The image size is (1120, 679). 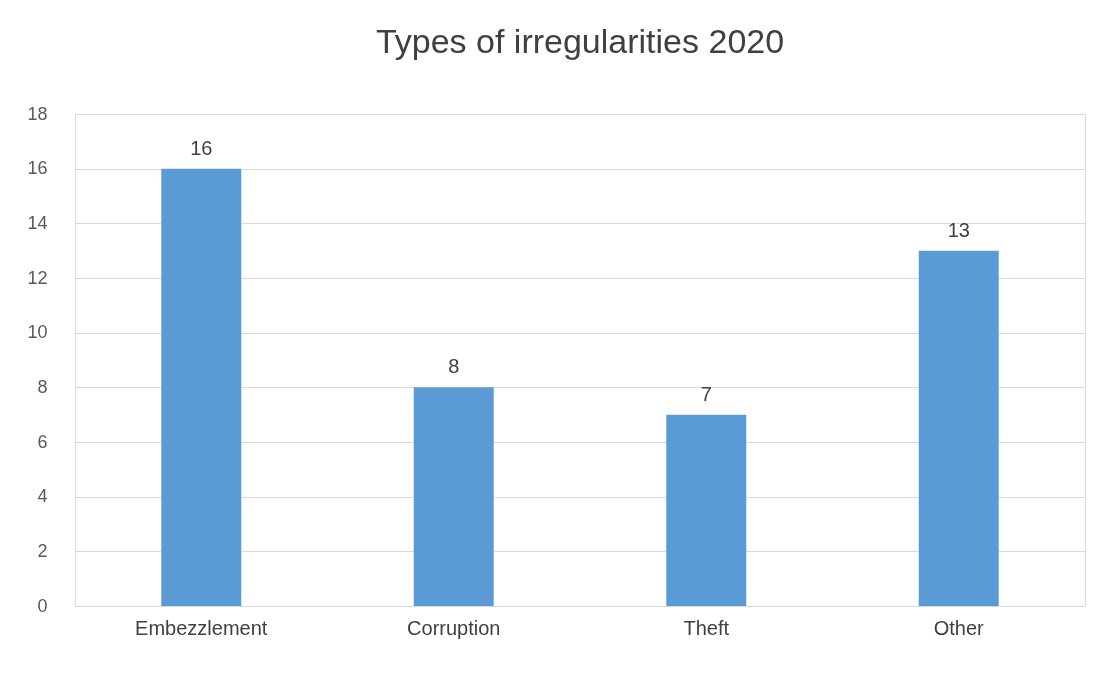 I want to click on y-tick-label: 0, so click(x=42, y=605).